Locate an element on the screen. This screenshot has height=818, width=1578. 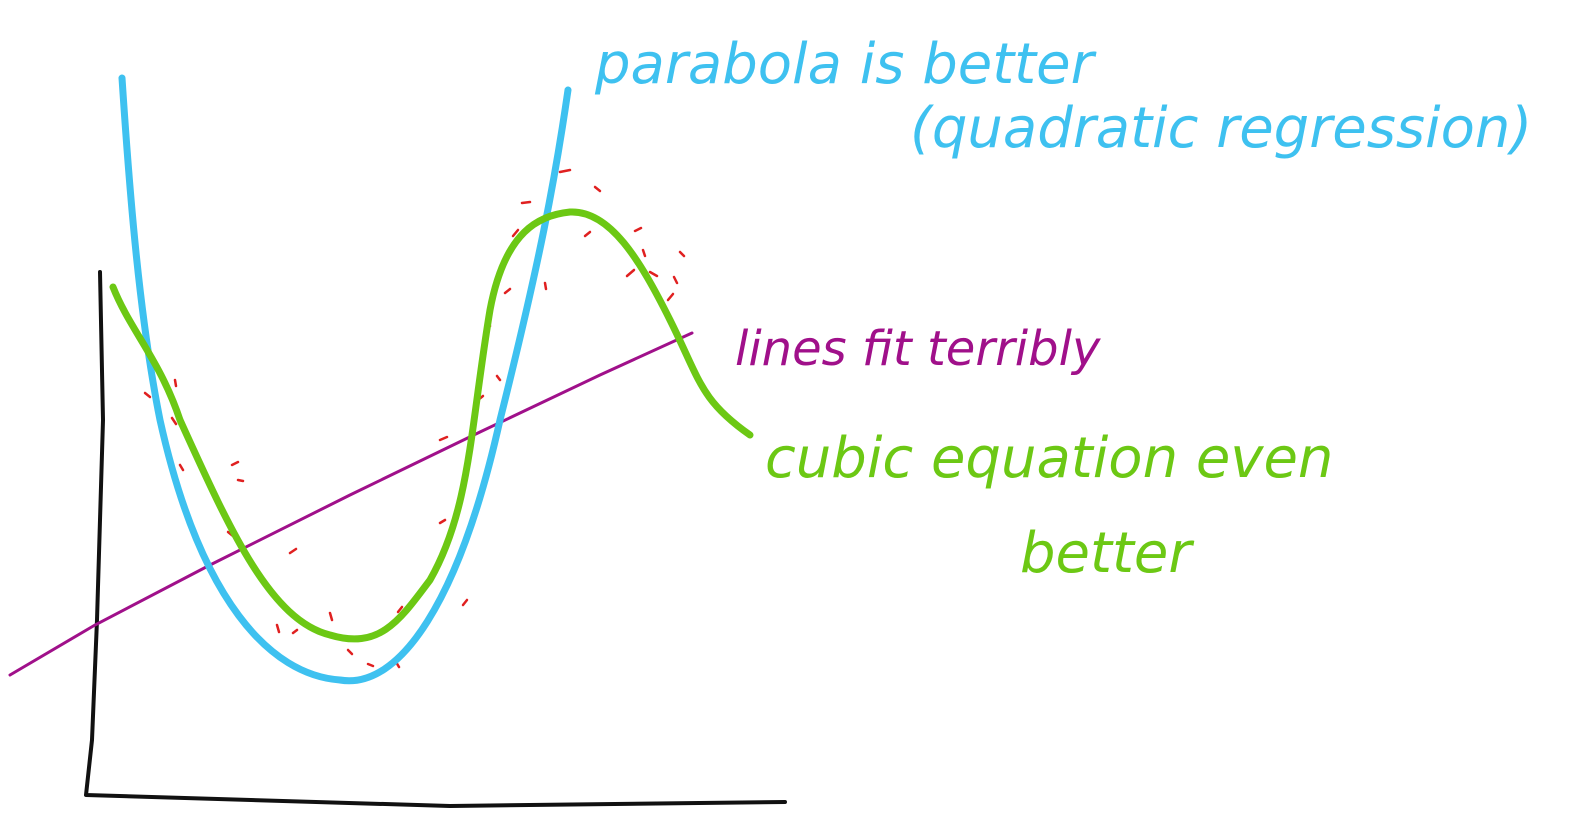
cubic-note: cubic equation even is located at coordinates (1049, 458).